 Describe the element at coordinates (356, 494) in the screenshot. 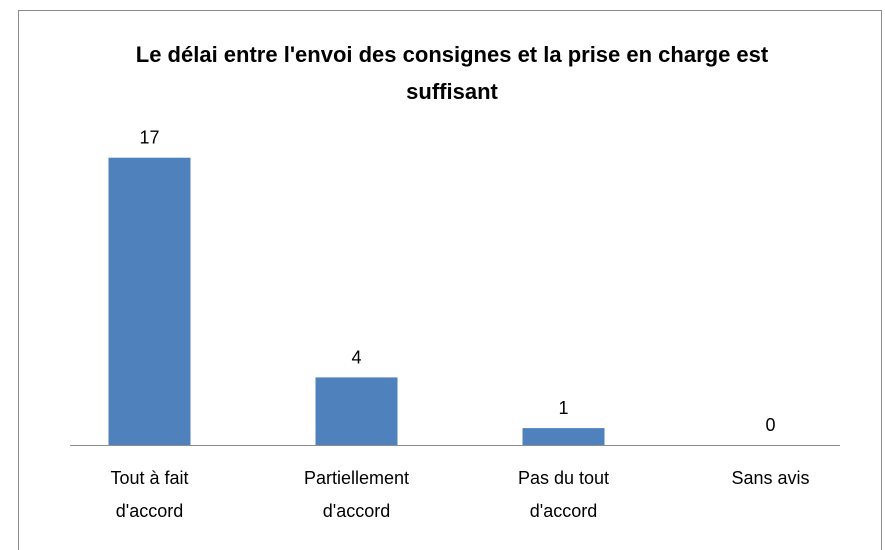

I see `x-tick-label: Partiellement d'accord` at that location.